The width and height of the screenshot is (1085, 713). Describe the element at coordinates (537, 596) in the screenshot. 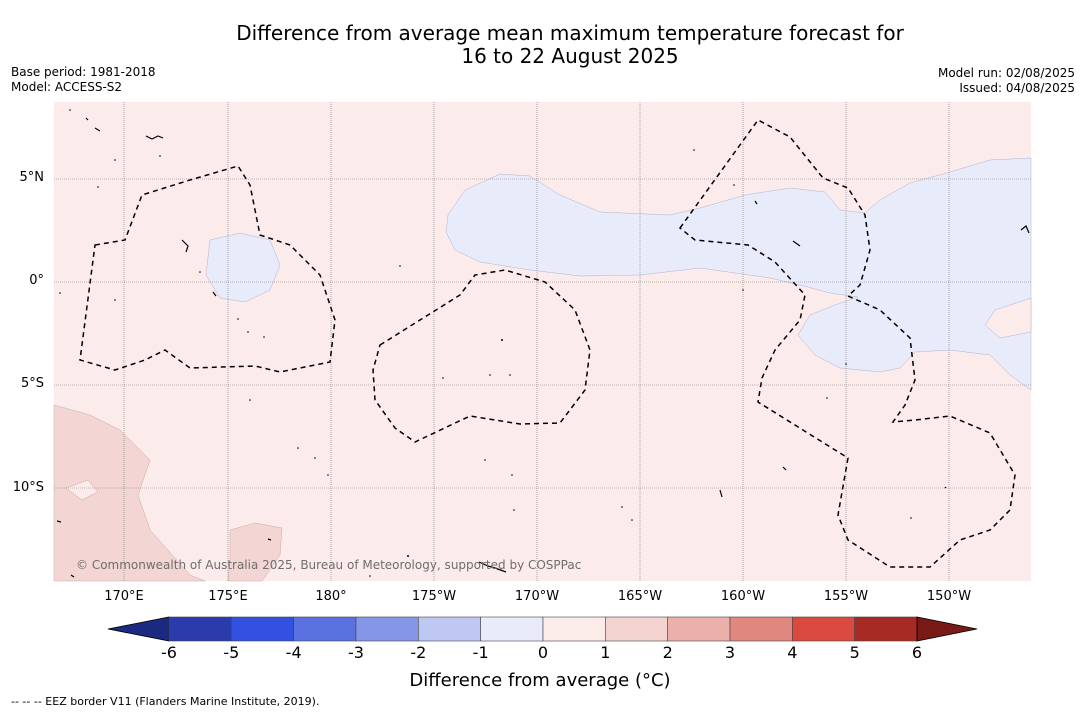

I see `lon-label-170w: 170°W` at that location.